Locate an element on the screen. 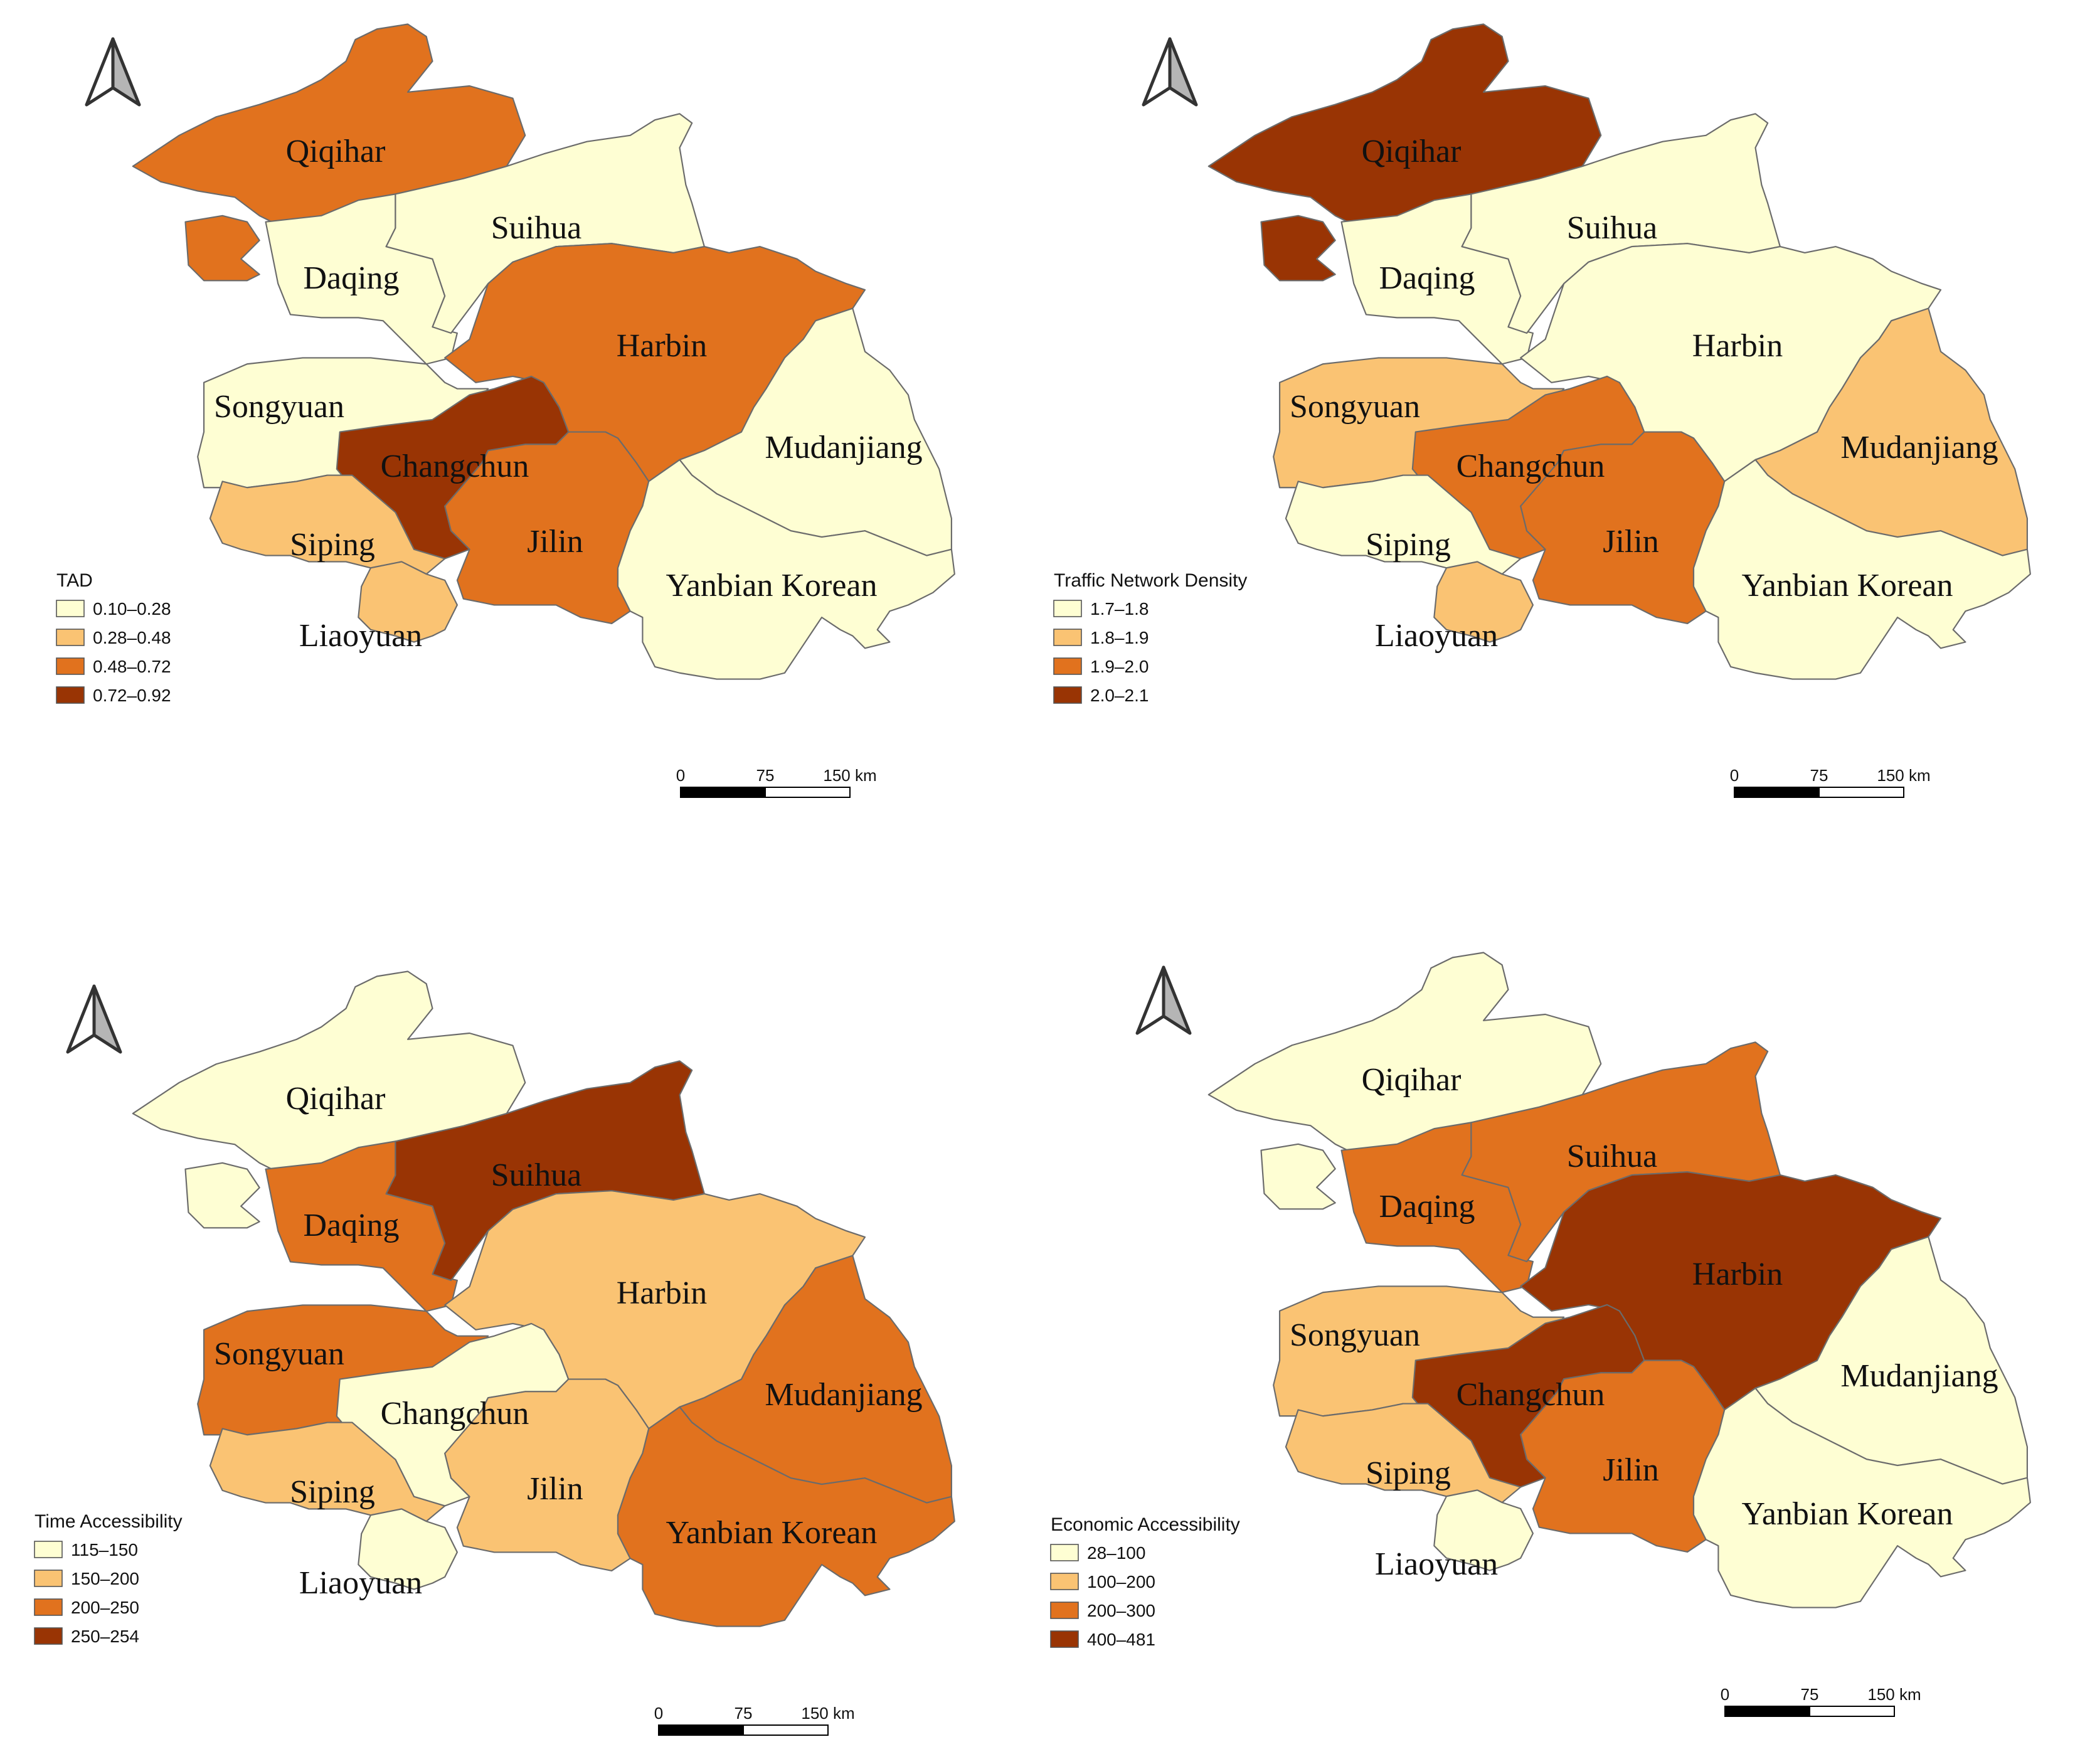 The image size is (2080, 1764). legend-label: 0.10–0.28 is located at coordinates (132, 609).